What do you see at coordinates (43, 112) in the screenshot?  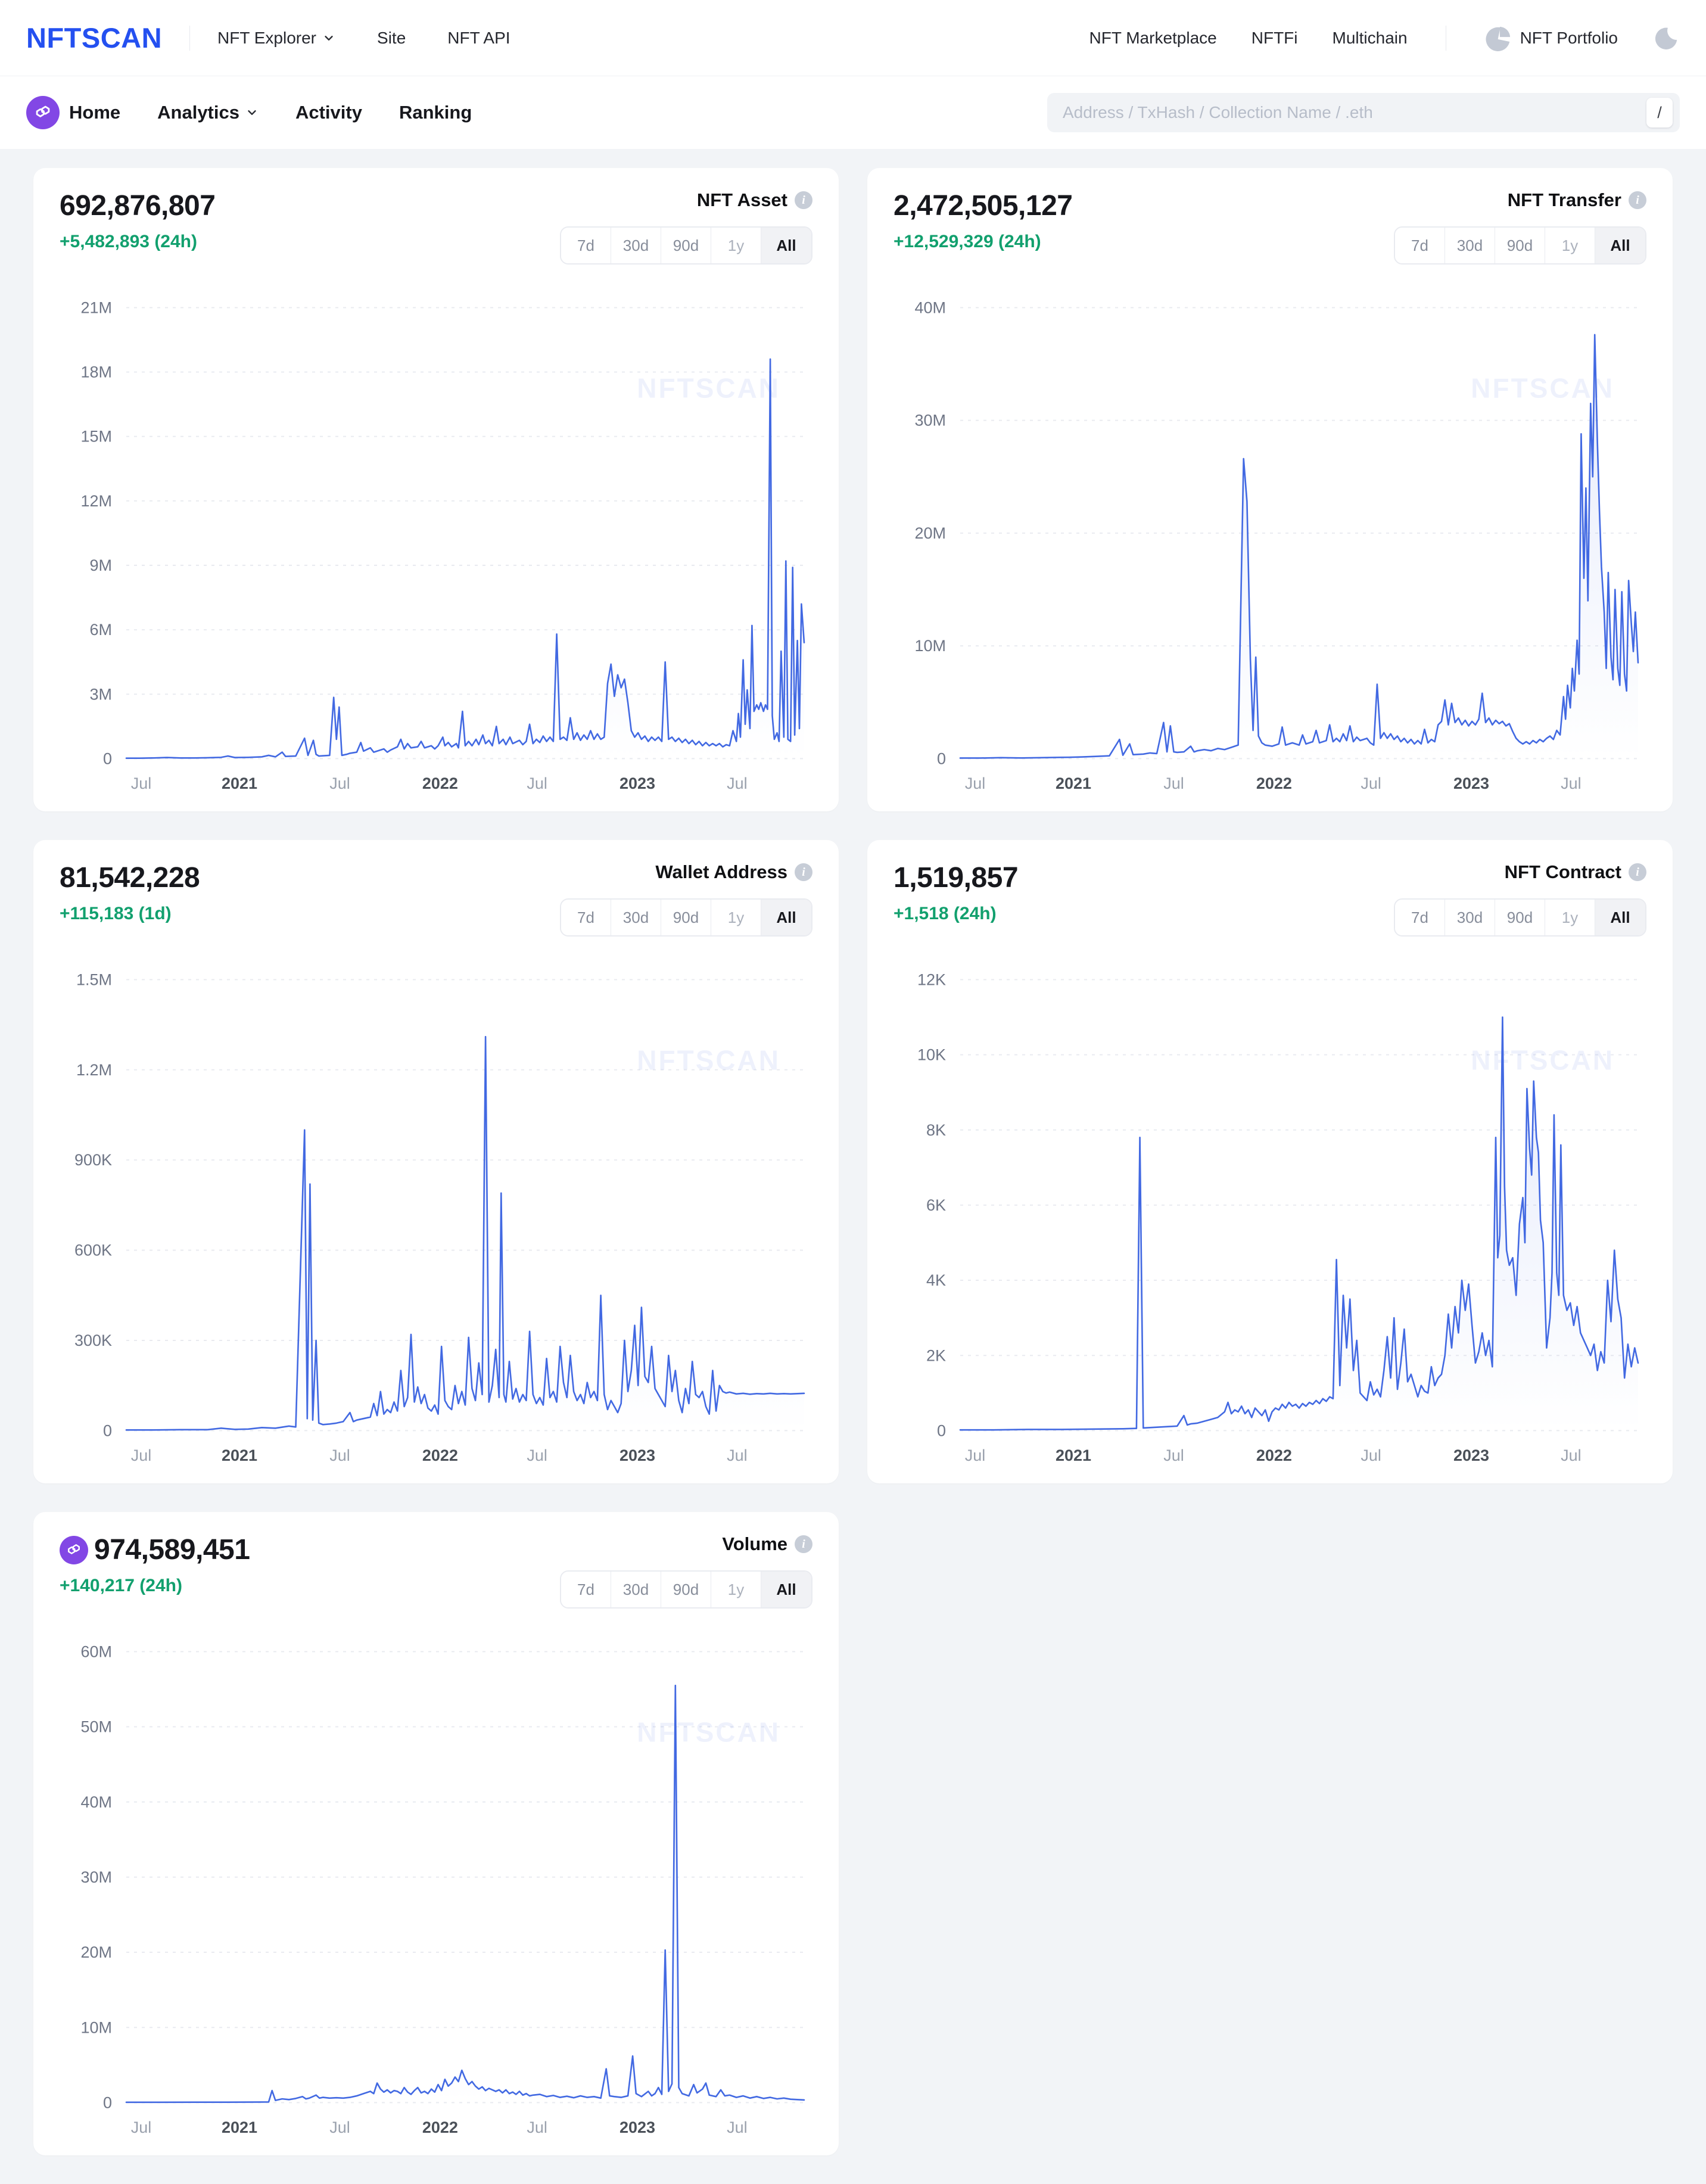 I see `polygon-chain-icon` at bounding box center [43, 112].